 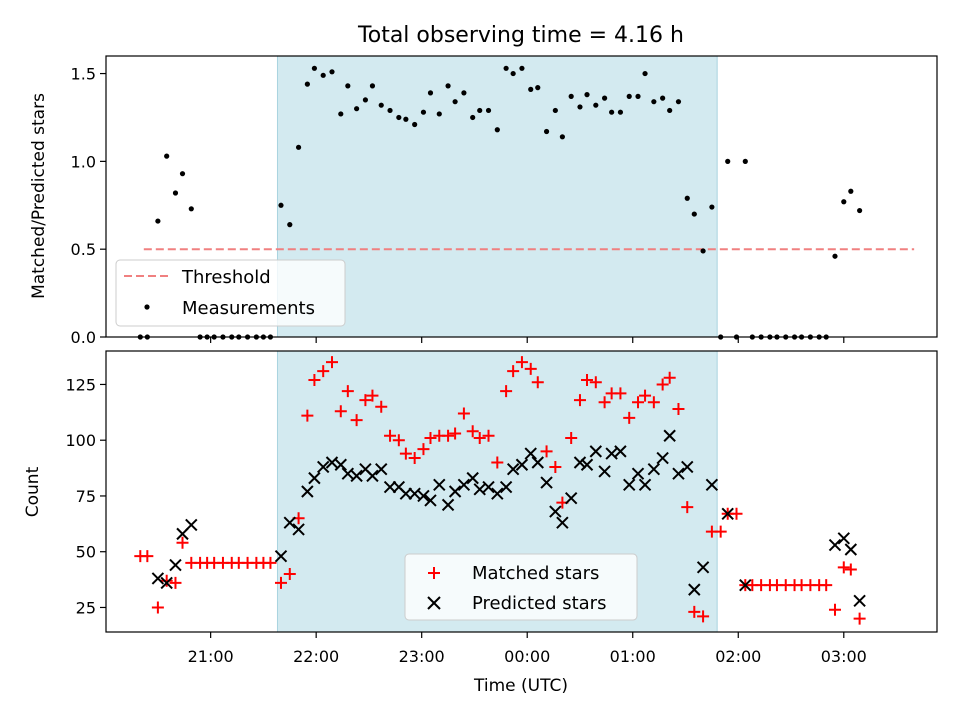 What do you see at coordinates (83, 249) in the screenshot?
I see `y-tick-label: 0.5` at bounding box center [83, 249].